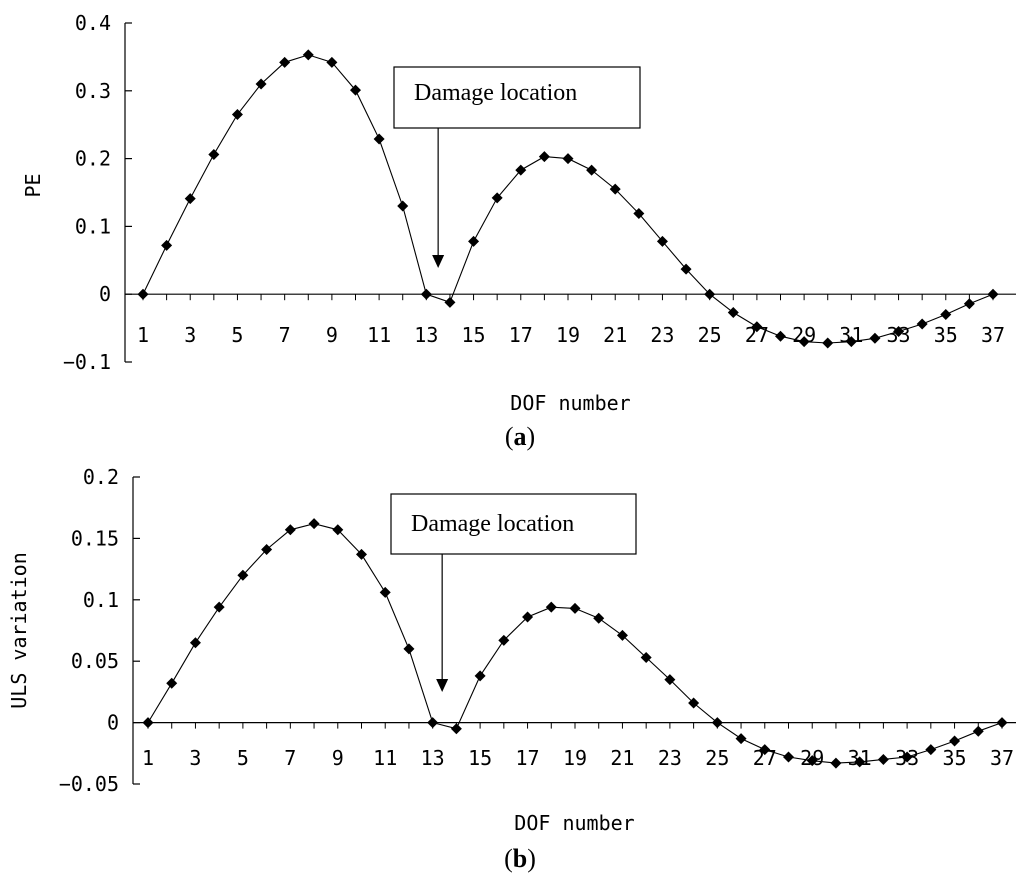 The width and height of the screenshot is (1024, 887). I want to click on panel-label: (a), so click(520, 436).